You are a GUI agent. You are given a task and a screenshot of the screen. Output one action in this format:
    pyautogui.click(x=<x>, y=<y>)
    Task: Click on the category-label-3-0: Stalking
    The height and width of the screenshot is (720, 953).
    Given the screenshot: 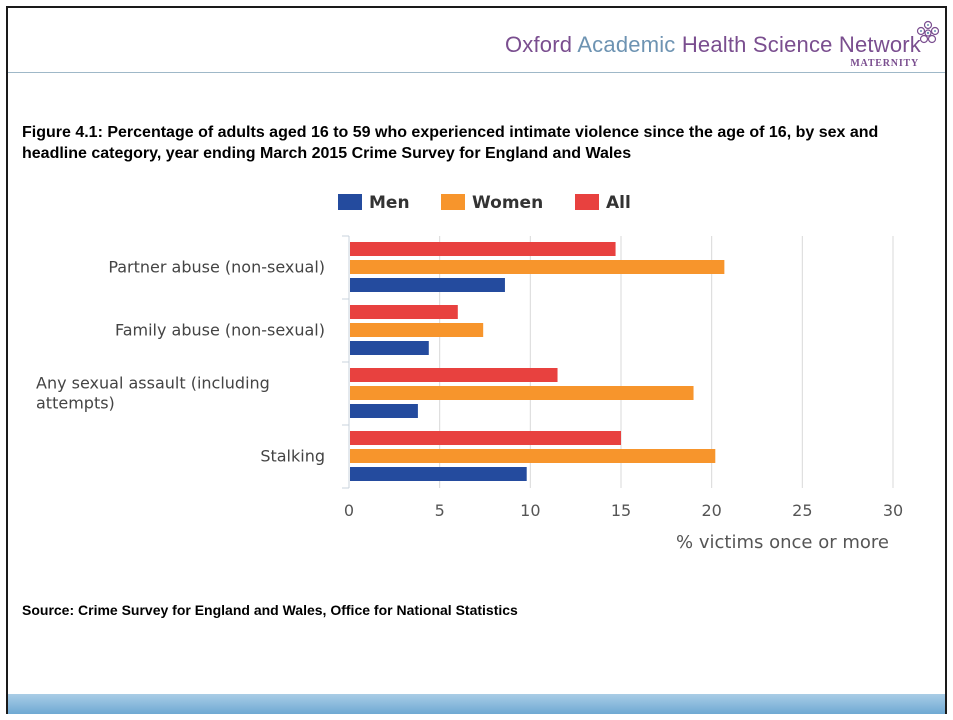 What is the action you would take?
    pyautogui.click(x=292, y=456)
    